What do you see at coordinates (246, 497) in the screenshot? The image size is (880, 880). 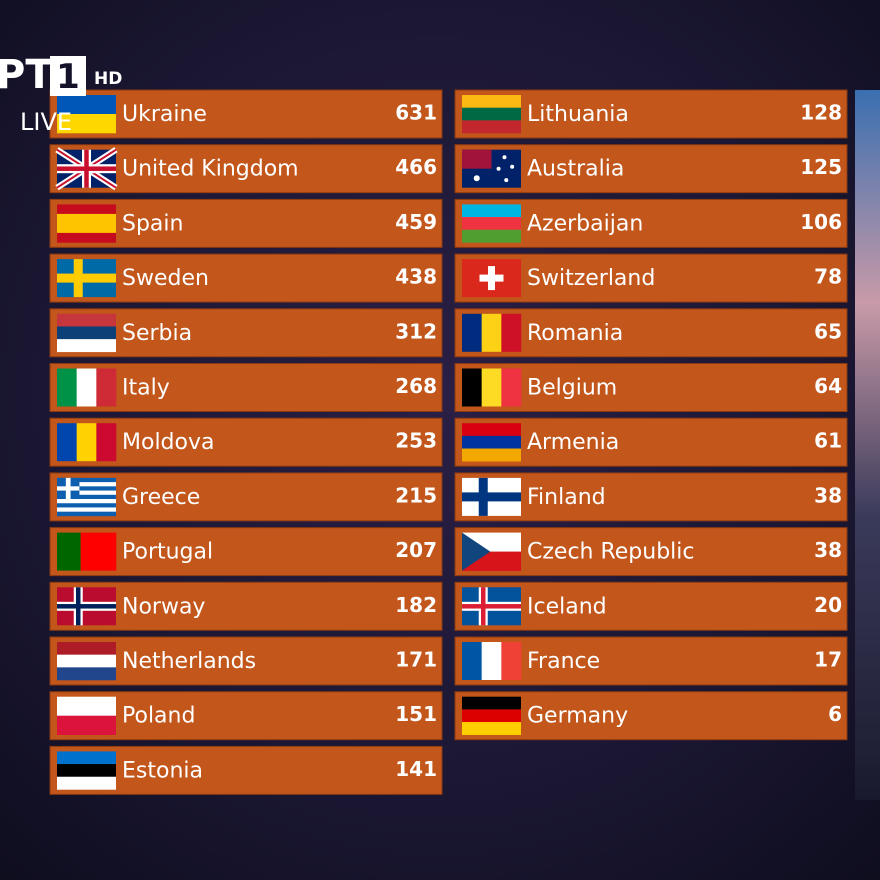 I see `score-row: Greece 215` at bounding box center [246, 497].